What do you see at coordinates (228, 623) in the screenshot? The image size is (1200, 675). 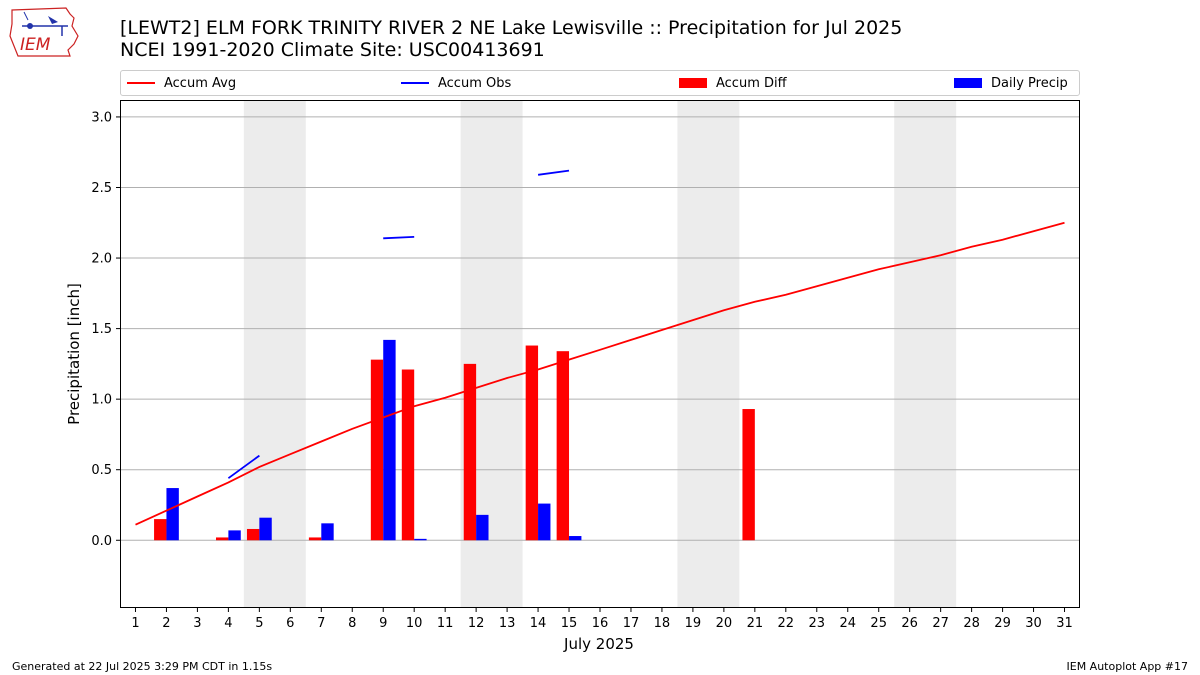 I see `x-tick-label: 4` at bounding box center [228, 623].